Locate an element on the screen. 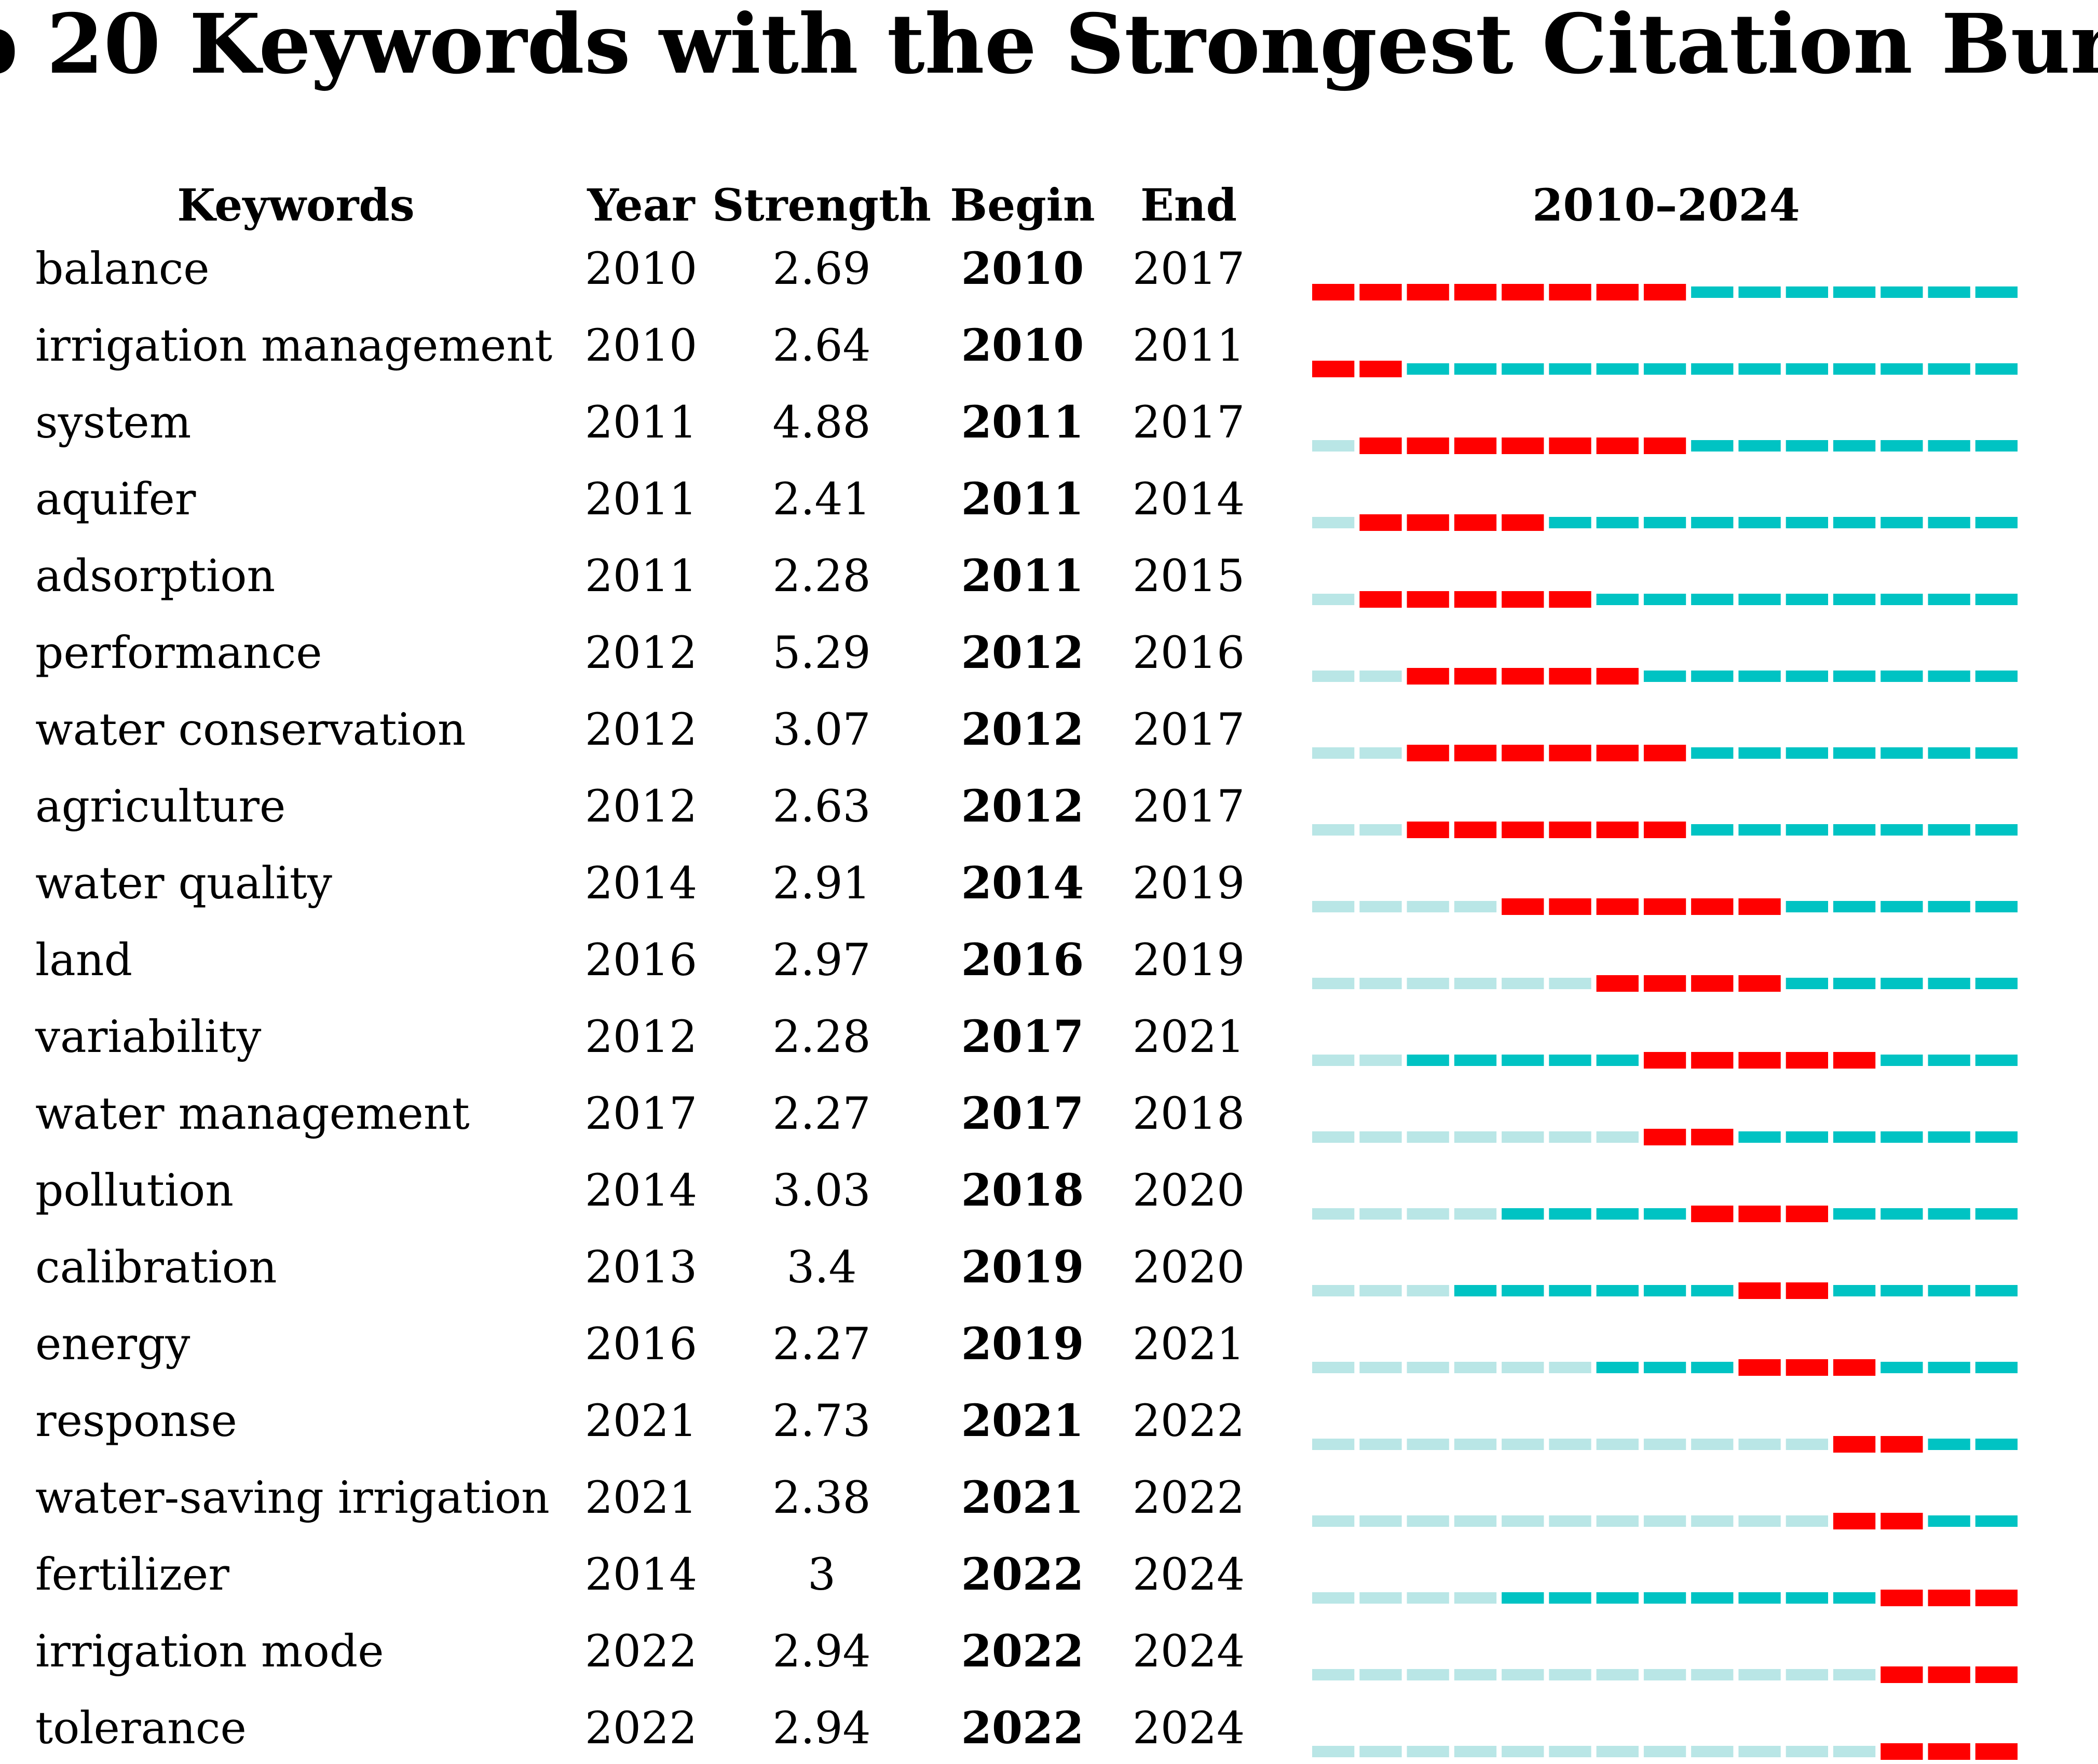 Image resolution: width=2098 pixels, height=1764 pixels. keyword-label: energy is located at coordinates (112, 1344).